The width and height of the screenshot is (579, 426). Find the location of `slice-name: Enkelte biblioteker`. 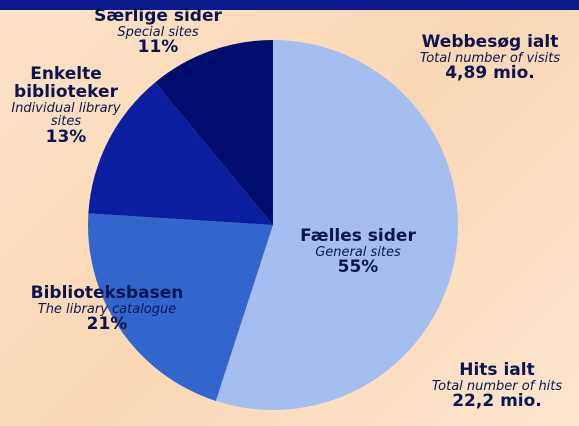

slice-name: Enkelte biblioteker is located at coordinates (66, 83).